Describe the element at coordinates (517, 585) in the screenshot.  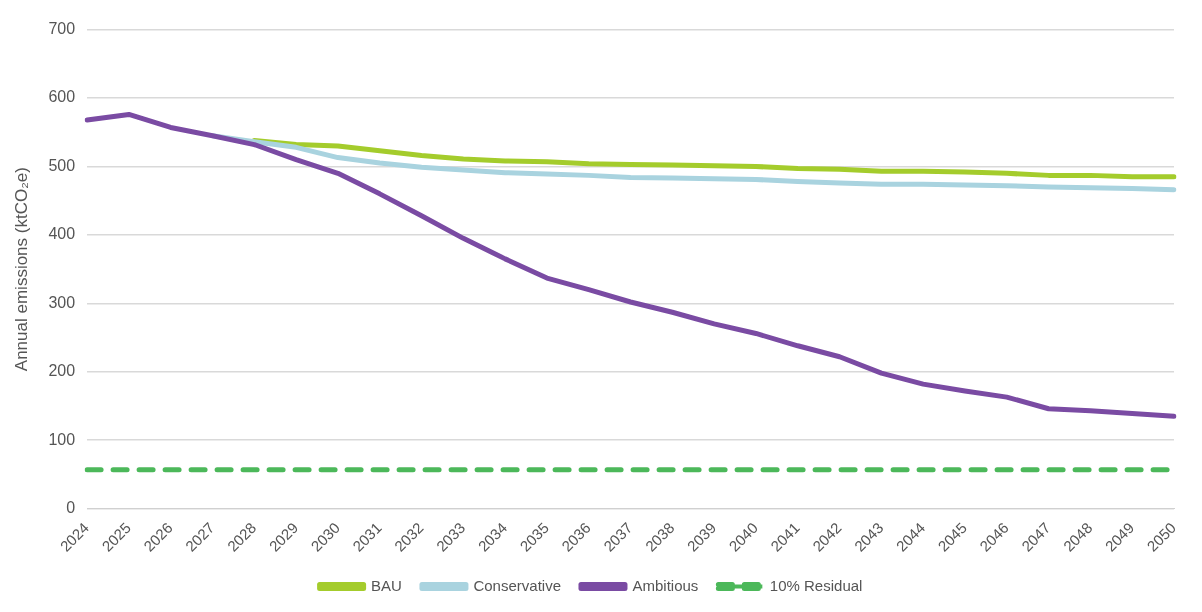
I see `legend-label: Conservative` at that location.